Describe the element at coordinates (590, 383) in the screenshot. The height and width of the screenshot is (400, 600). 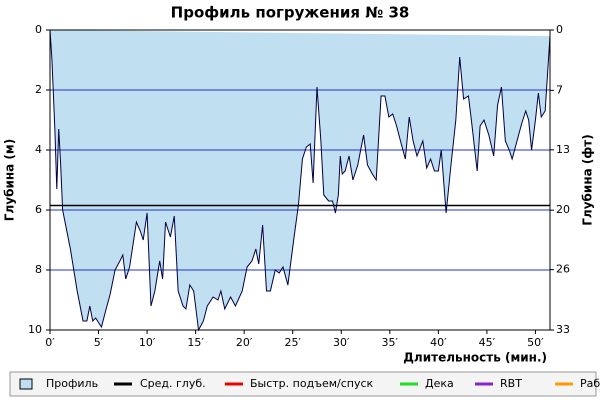
I see `legend-label: Раб.` at that location.